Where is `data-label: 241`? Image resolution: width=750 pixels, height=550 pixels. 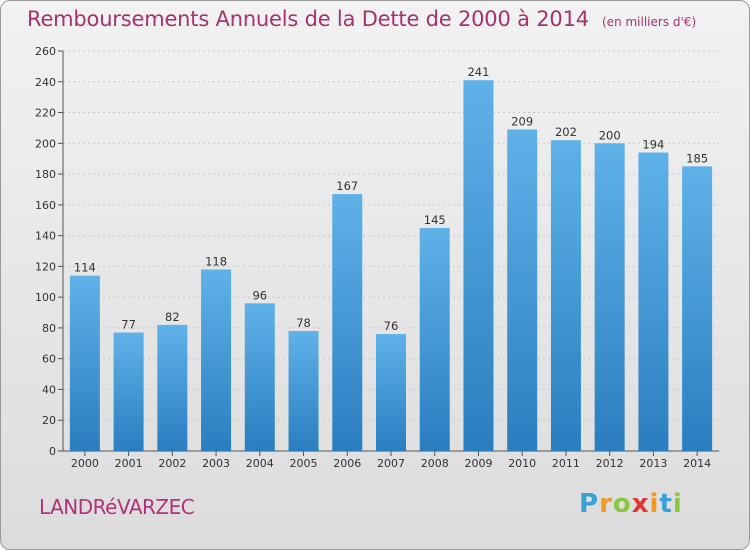 data-label: 241 is located at coordinates (478, 72).